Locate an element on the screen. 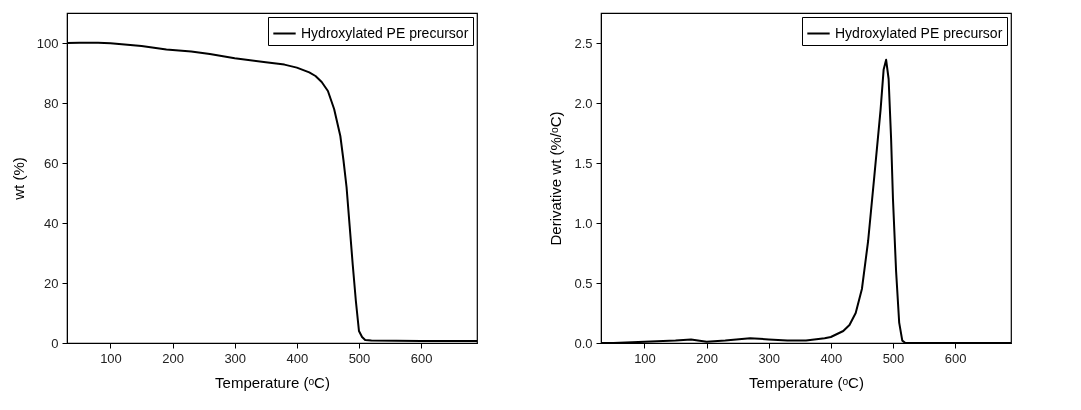  y-tick-label: 80 is located at coordinates (51, 103).